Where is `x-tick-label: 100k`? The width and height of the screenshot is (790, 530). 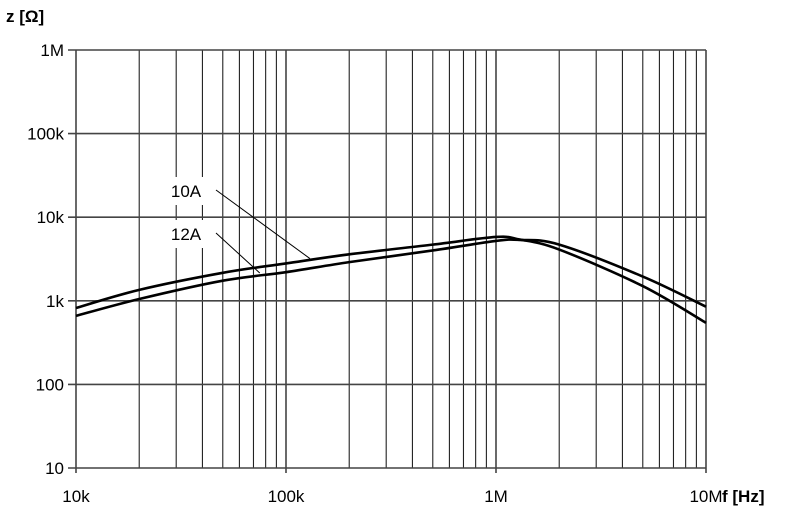 x-tick-label: 100k is located at coordinates (286, 496).